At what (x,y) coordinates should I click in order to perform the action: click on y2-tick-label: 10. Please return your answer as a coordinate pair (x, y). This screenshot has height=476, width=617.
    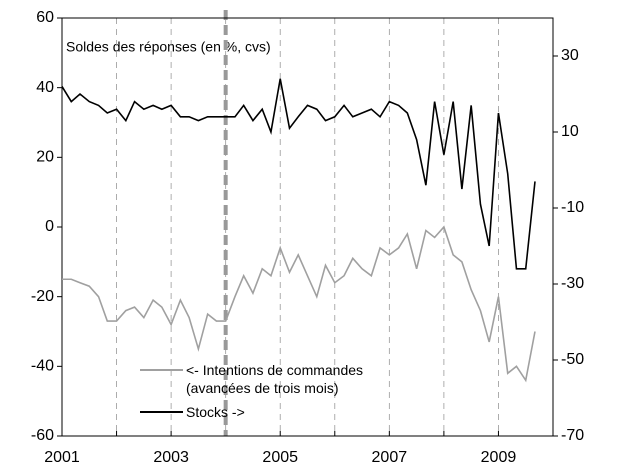
    Looking at the image, I should click on (570, 131).